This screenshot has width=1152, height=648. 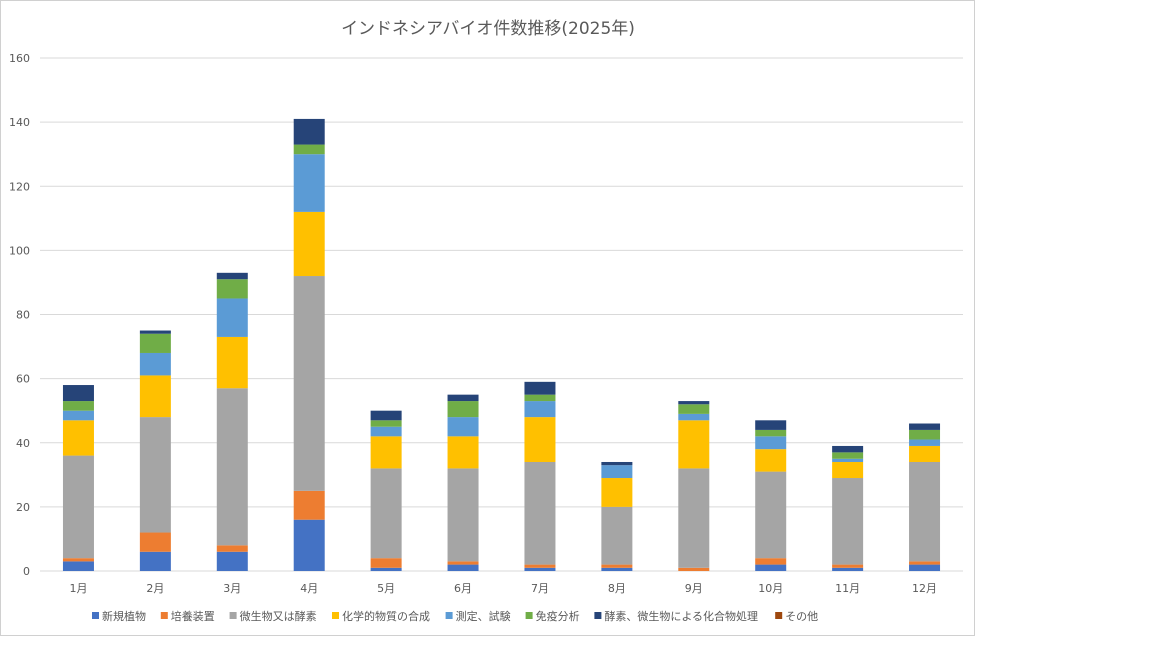 What do you see at coordinates (483, 616) in the screenshot?
I see `legend-label: 測定、試験` at bounding box center [483, 616].